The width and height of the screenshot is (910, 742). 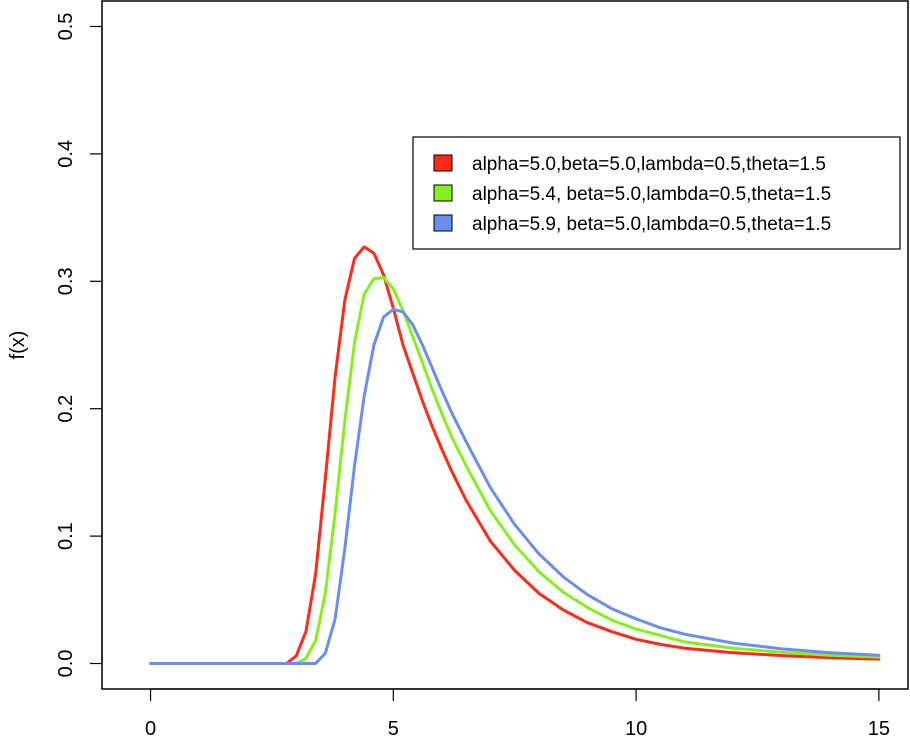 I want to click on y-axis-label: f(x), so click(x=18, y=345).